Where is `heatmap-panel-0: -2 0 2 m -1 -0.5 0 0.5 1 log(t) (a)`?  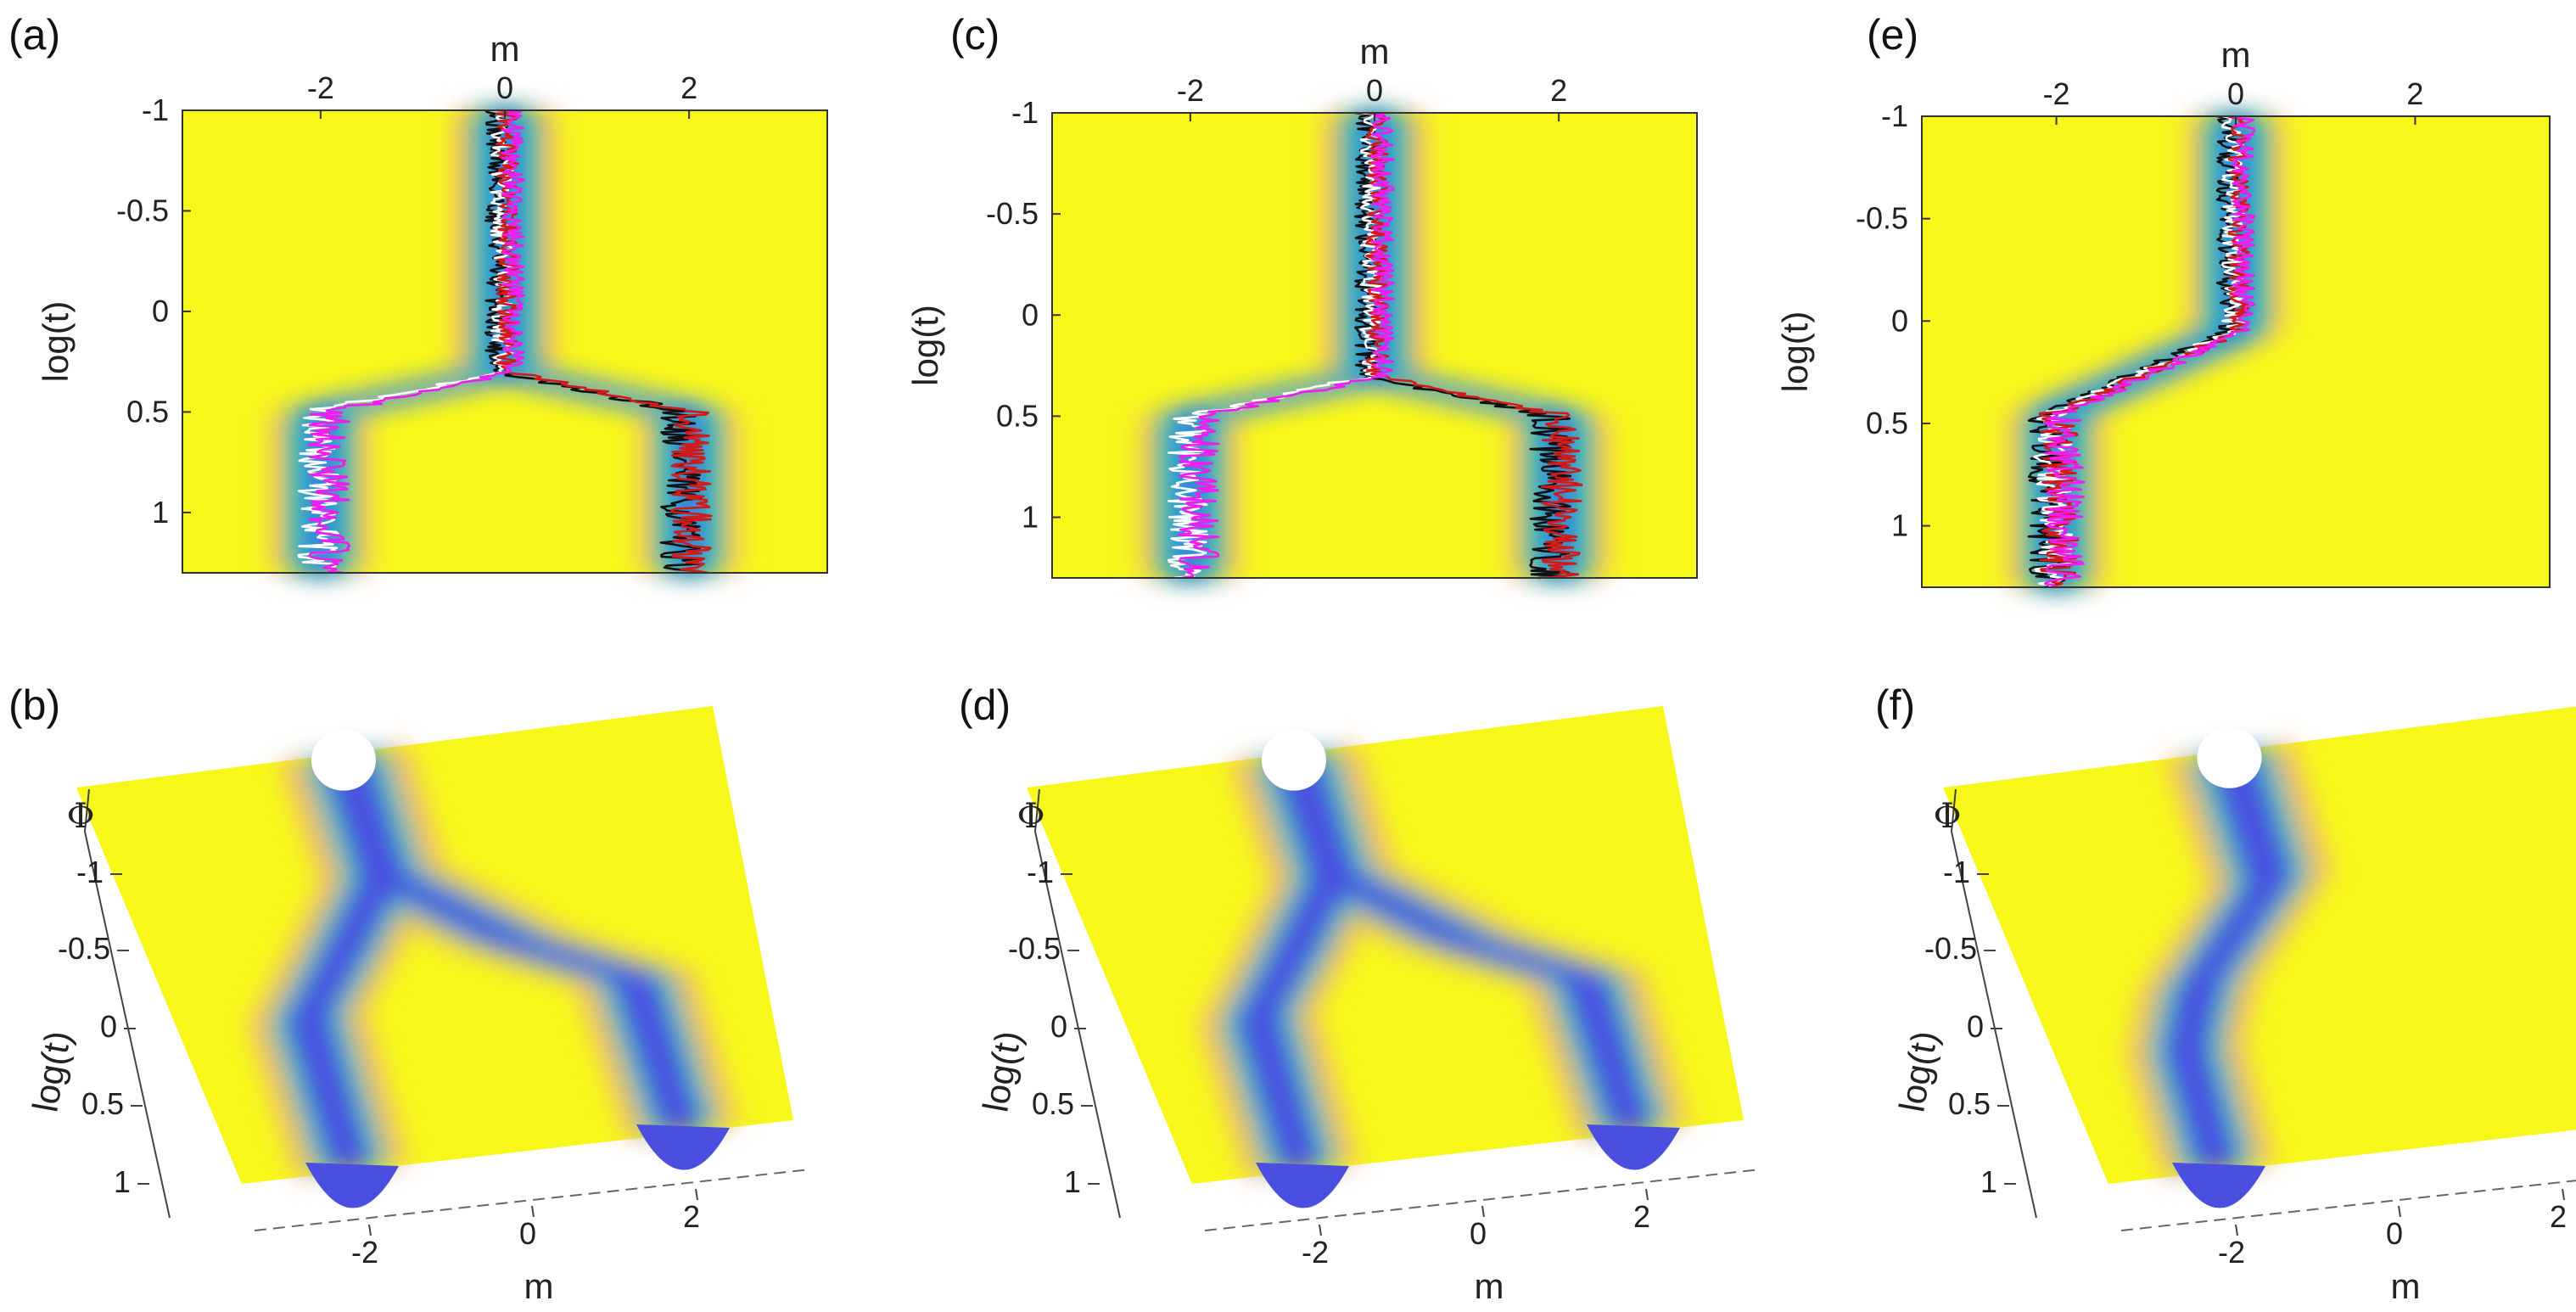 heatmap-panel-0: -2 0 2 m -1 -0.5 0 0.5 1 log(t) (a) is located at coordinates (418, 293).